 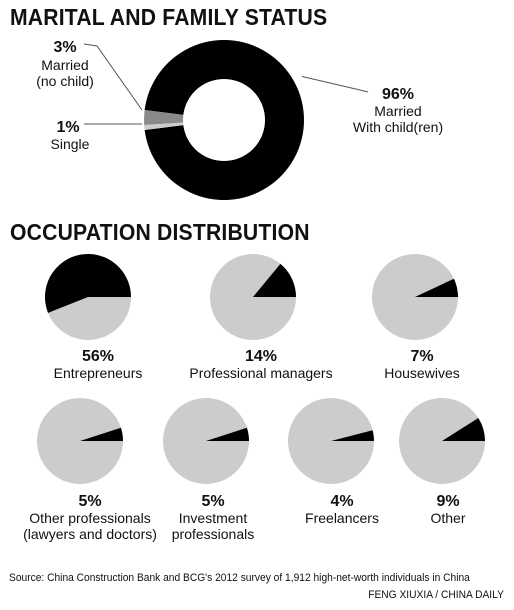 I want to click on occupation-label-housewives: Housewives, so click(x=421, y=373).